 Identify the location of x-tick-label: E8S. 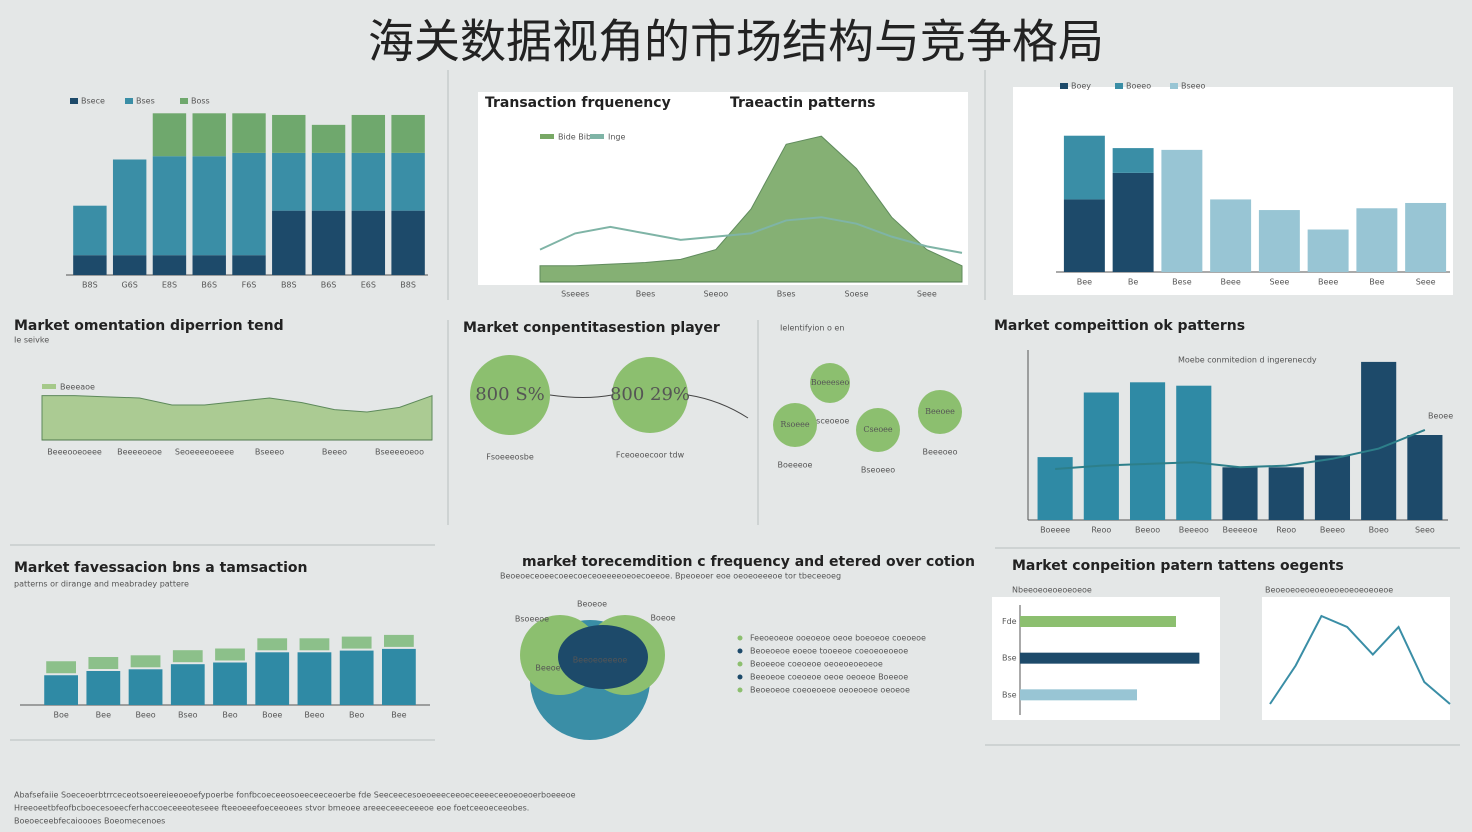
(169, 285).